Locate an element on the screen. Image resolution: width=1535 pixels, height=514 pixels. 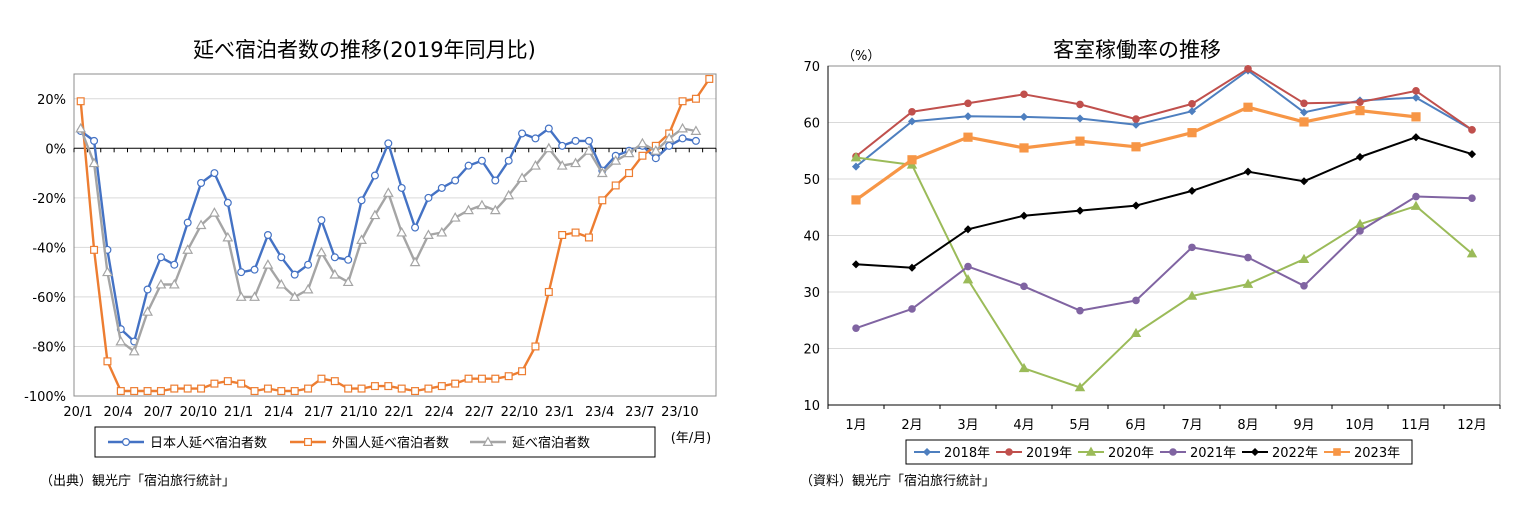
series-2021年 is located at coordinates (1164, 262).